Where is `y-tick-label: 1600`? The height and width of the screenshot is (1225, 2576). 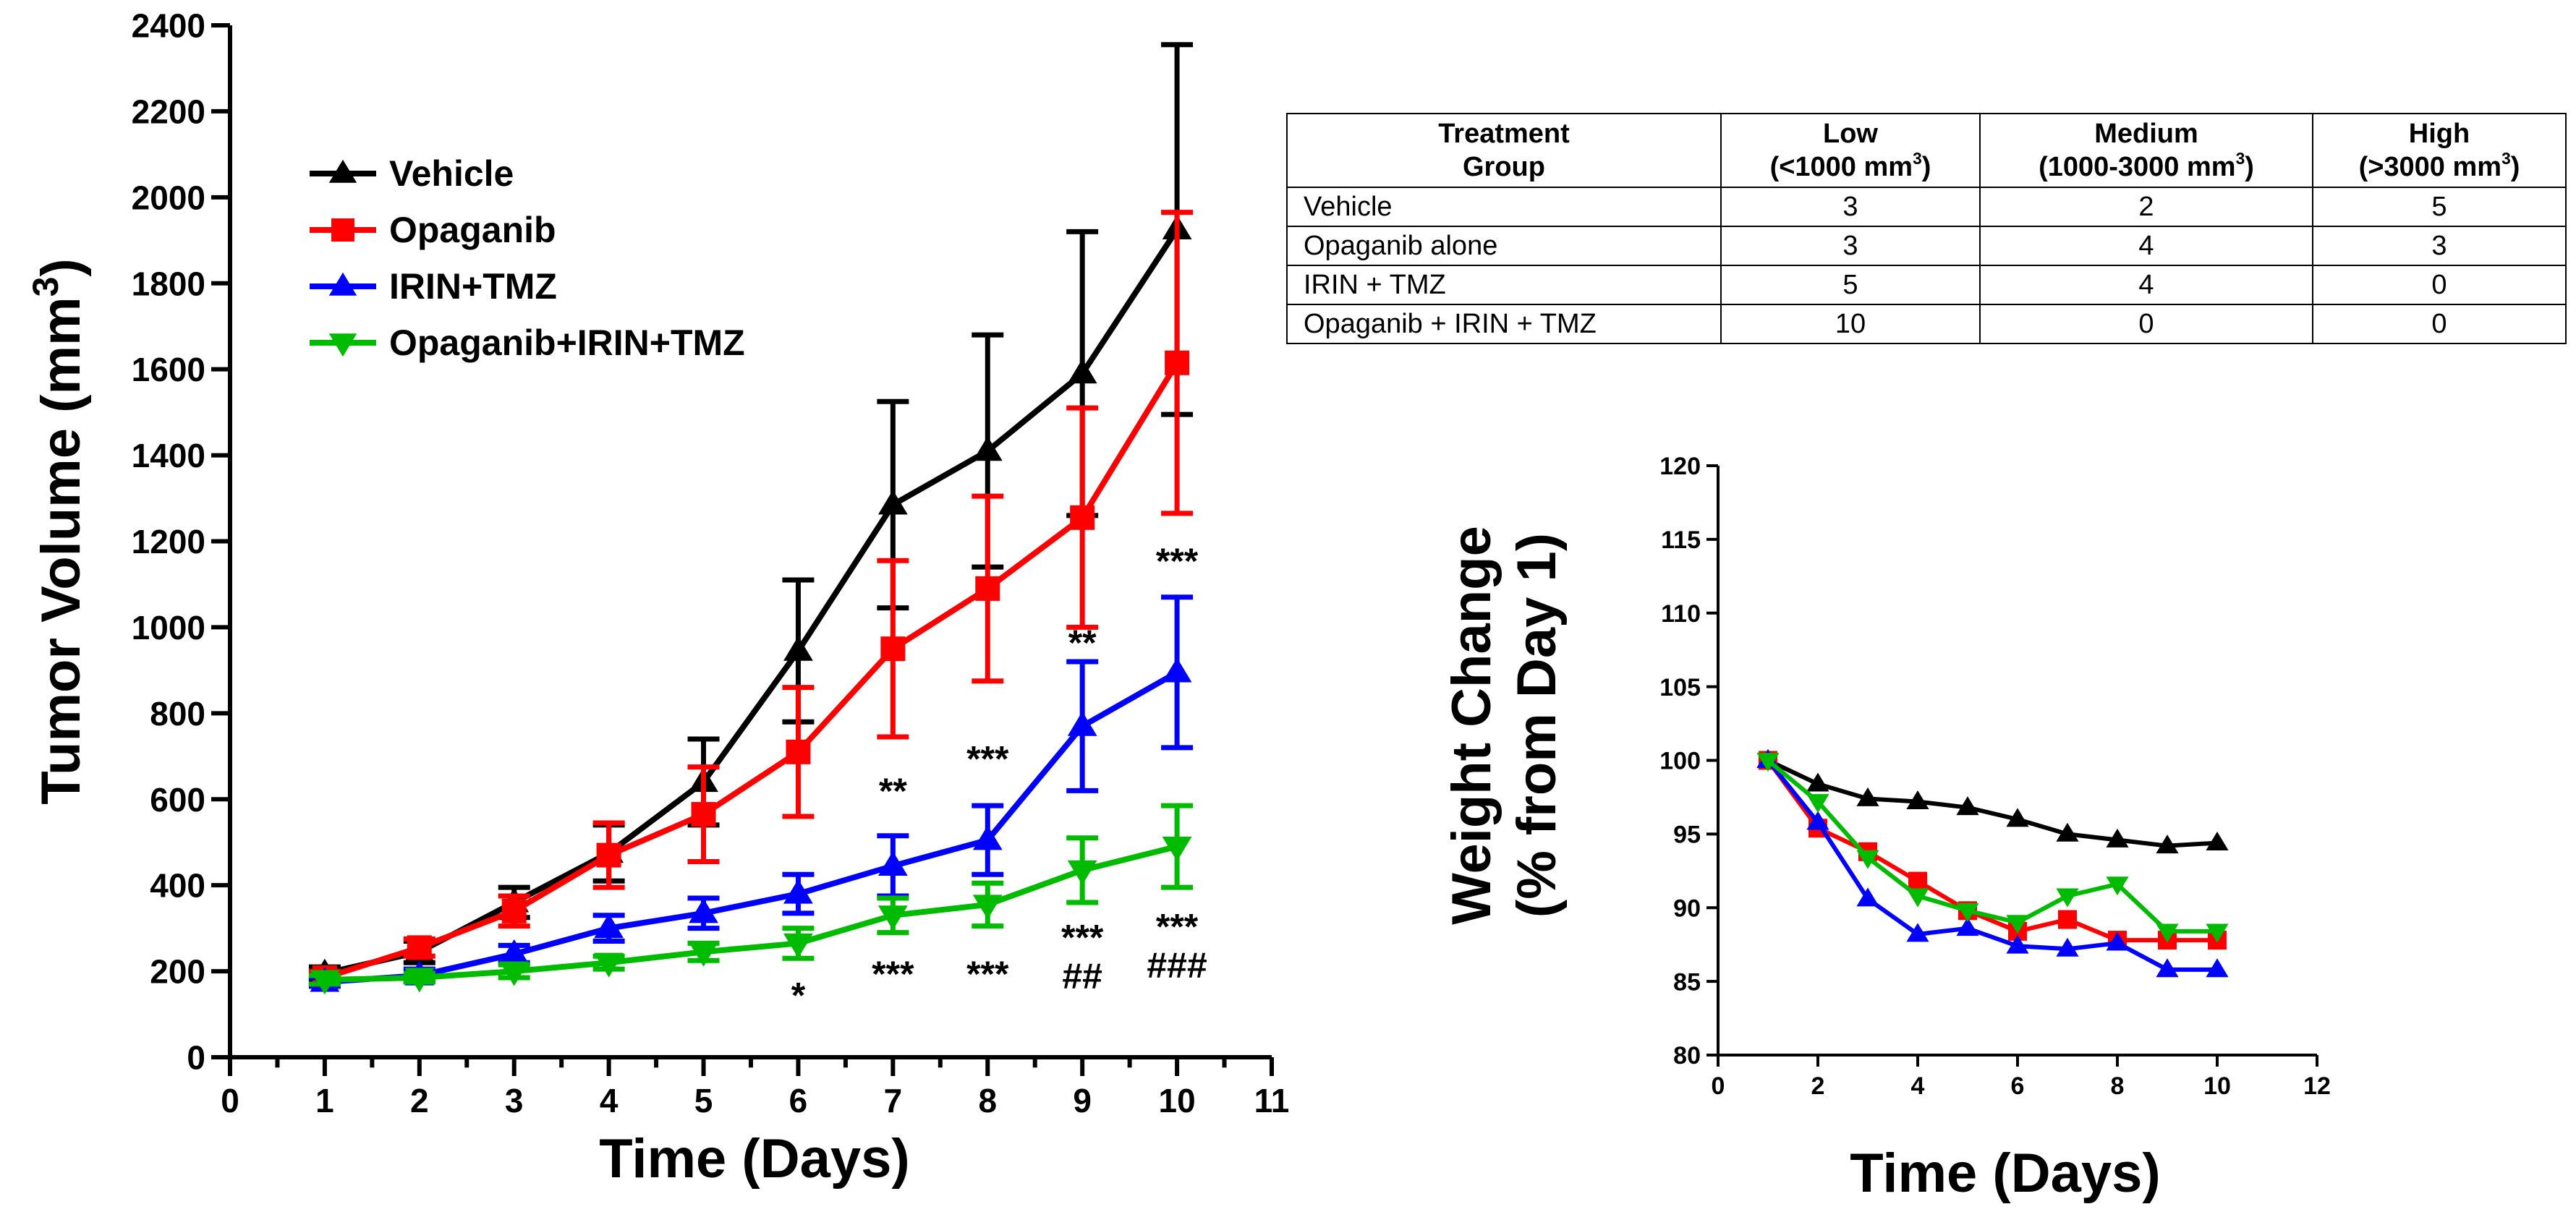 y-tick-label: 1600 is located at coordinates (168, 369).